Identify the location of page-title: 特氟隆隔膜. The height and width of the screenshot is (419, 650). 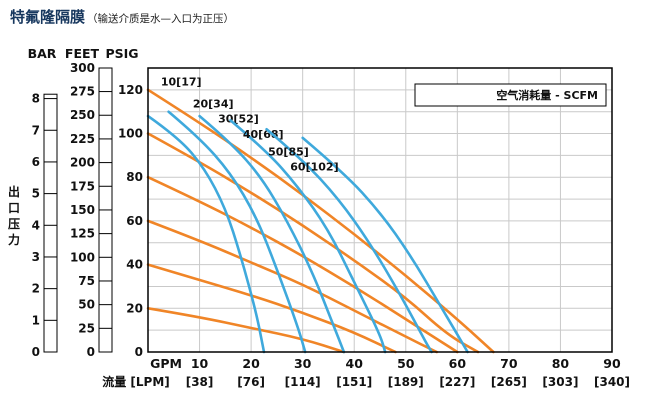
(48, 17).